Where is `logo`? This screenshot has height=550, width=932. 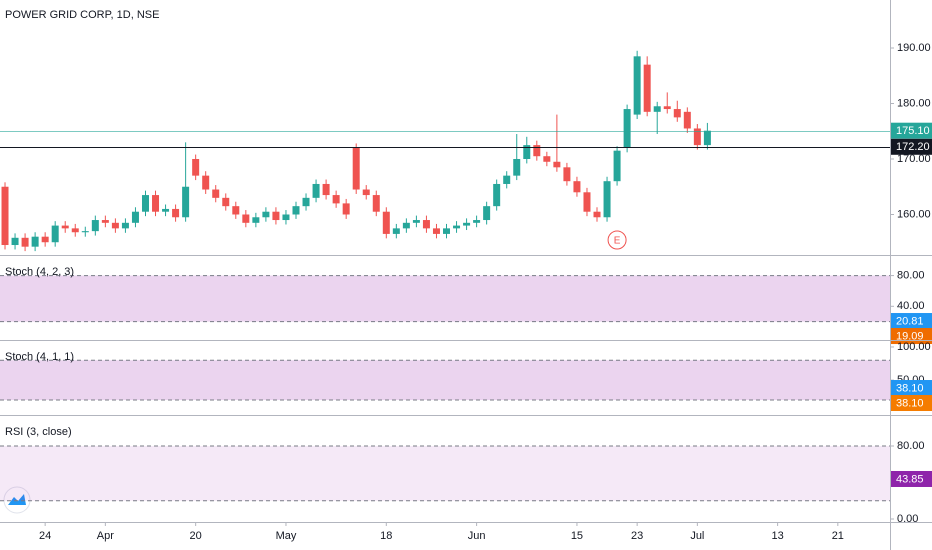
logo is located at coordinates (17, 500).